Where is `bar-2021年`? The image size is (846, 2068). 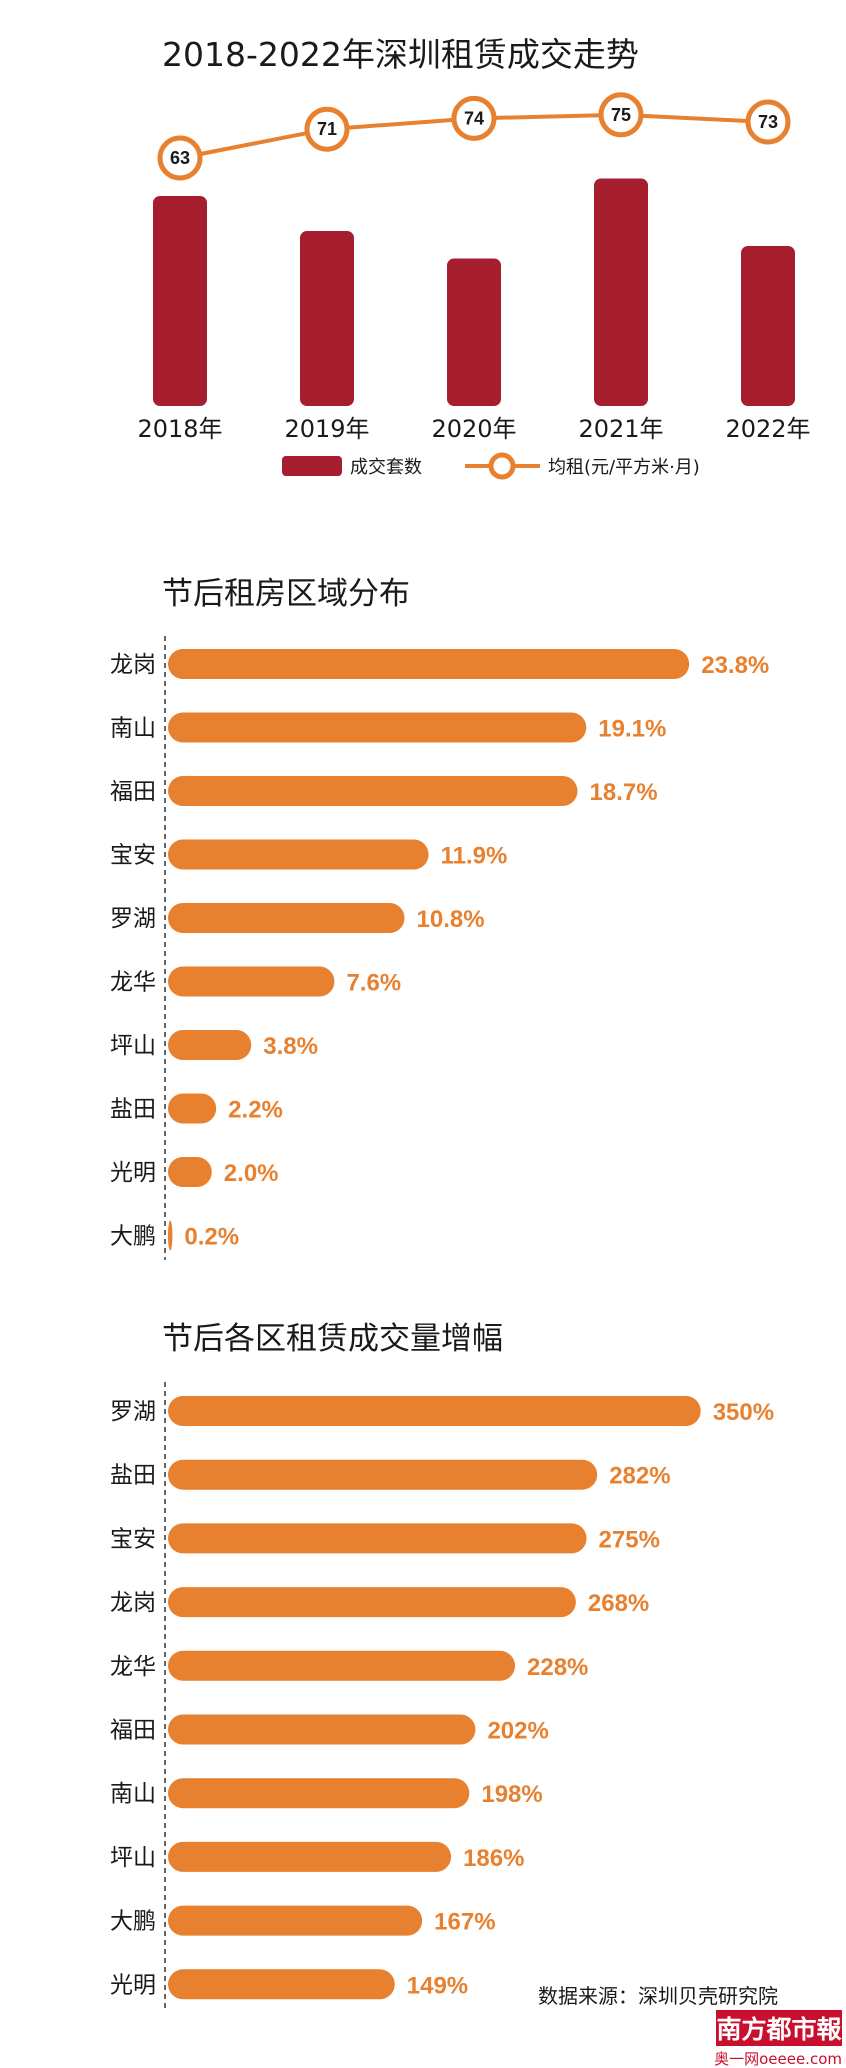
bar-2021年 is located at coordinates (621, 292).